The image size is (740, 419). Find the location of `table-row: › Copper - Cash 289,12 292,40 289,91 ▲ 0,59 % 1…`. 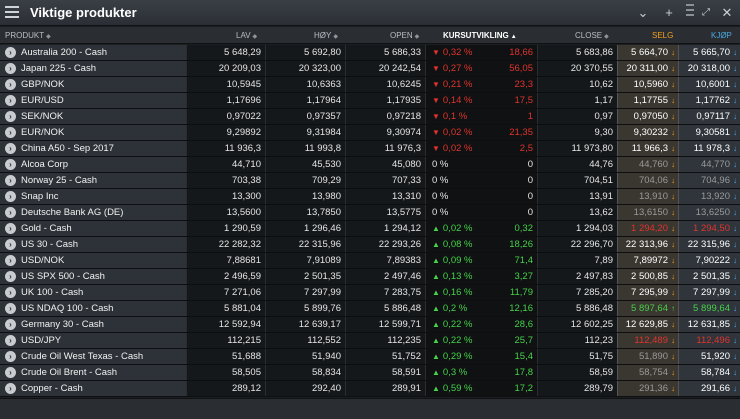

table-row: › Copper - Cash 289,12 292,40 289,91 ▲ 0,59 % 1… is located at coordinates (370, 389).